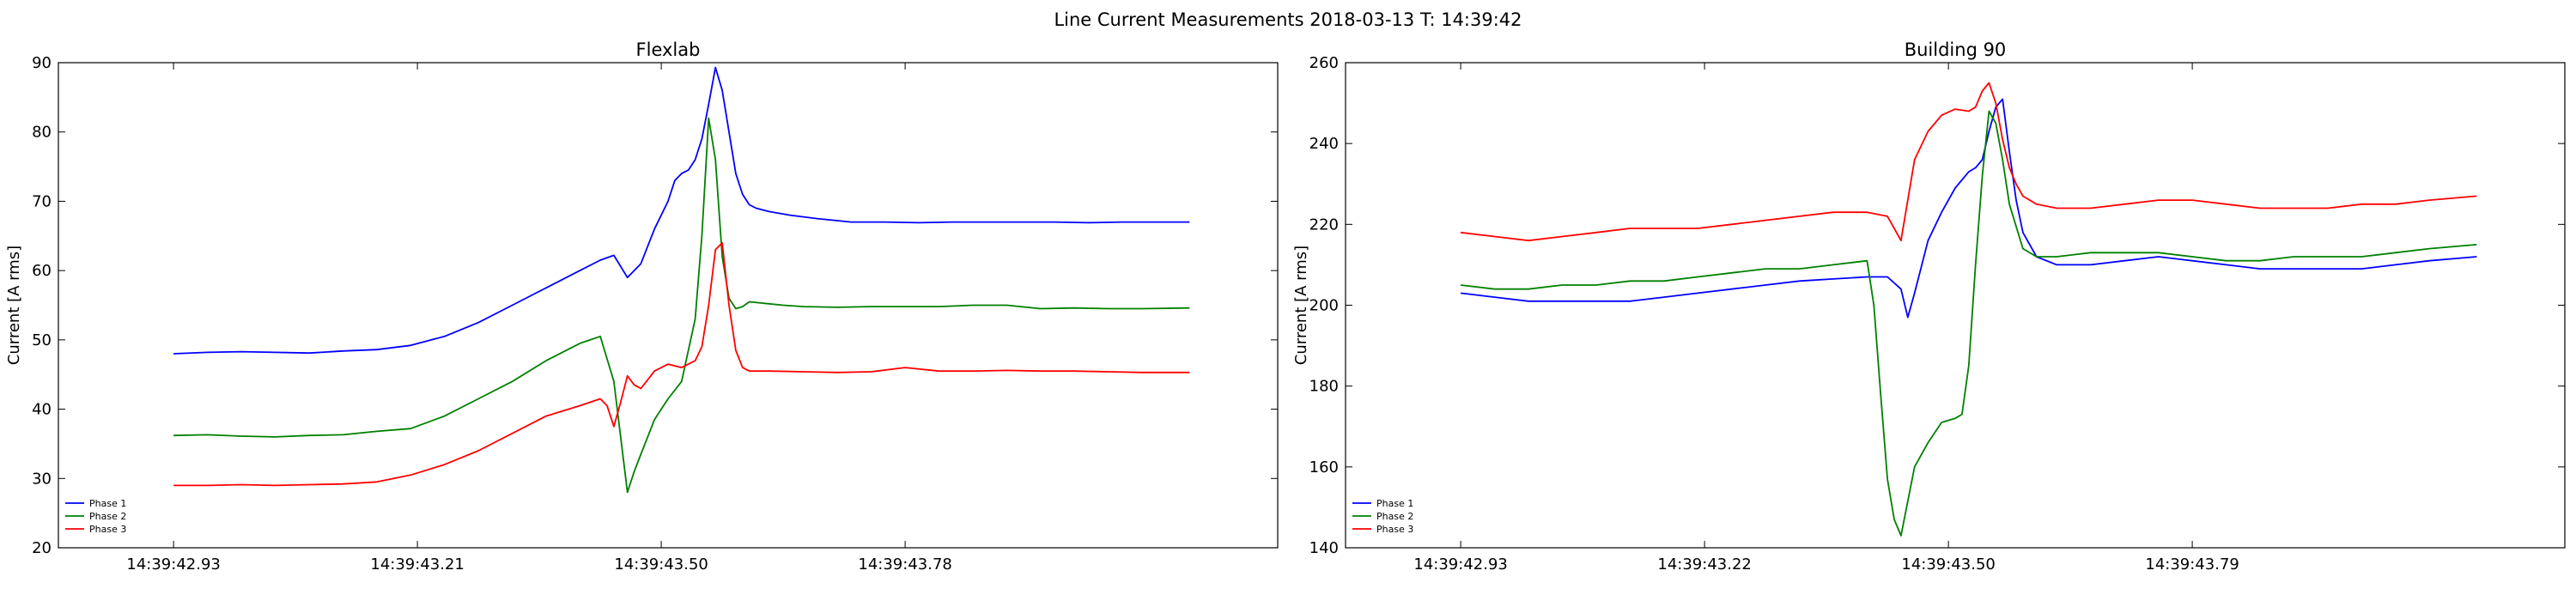 This screenshot has width=2576, height=601. Describe the element at coordinates (42, 340) in the screenshot. I see `y-tick-label: 50` at that location.